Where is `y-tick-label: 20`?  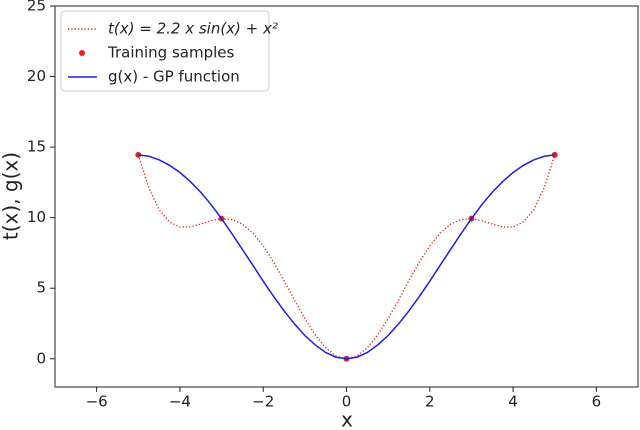
y-tick-label: 20 is located at coordinates (36, 76).